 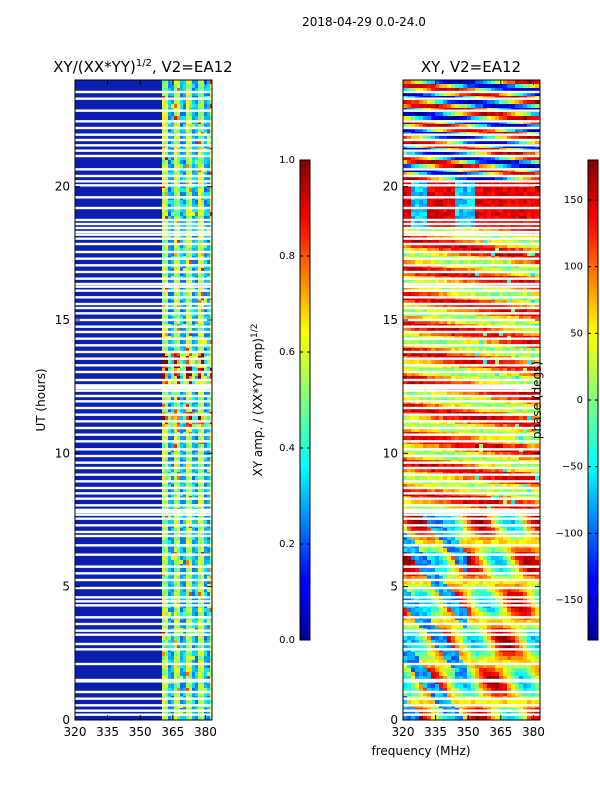 I want to click on colorbar-tick-label: 0.0, so click(x=287, y=640).